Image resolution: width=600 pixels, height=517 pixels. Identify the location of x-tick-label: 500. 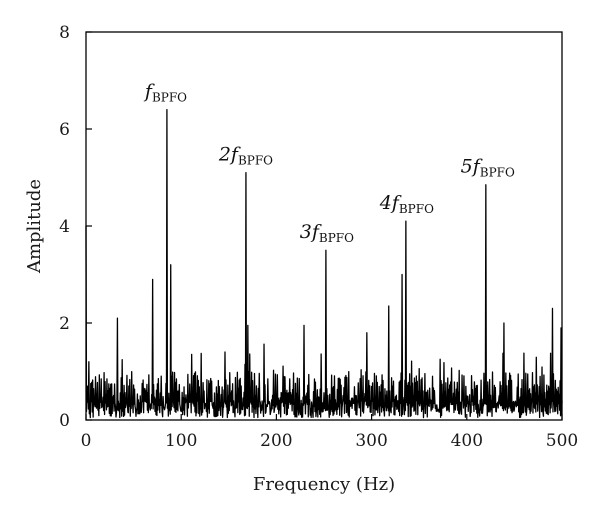
(562, 441).